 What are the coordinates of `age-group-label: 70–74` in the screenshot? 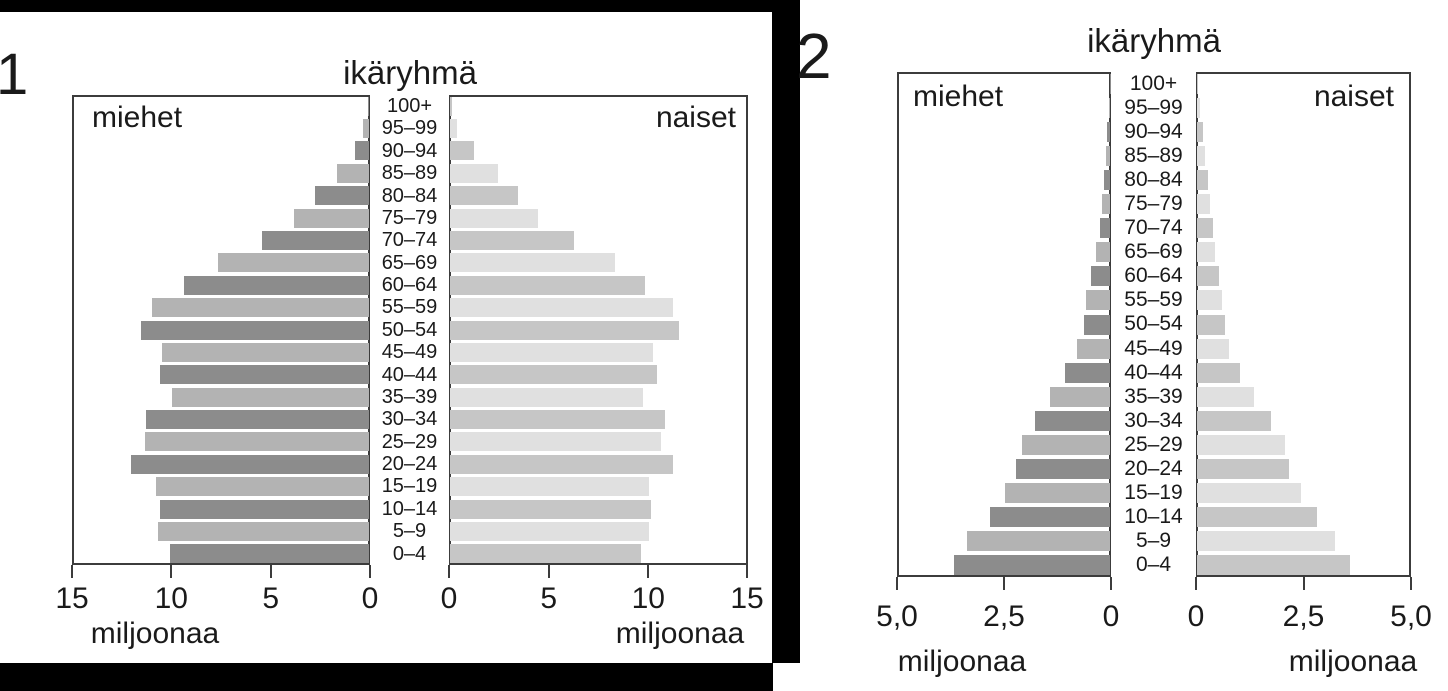 It's located at (1153, 228).